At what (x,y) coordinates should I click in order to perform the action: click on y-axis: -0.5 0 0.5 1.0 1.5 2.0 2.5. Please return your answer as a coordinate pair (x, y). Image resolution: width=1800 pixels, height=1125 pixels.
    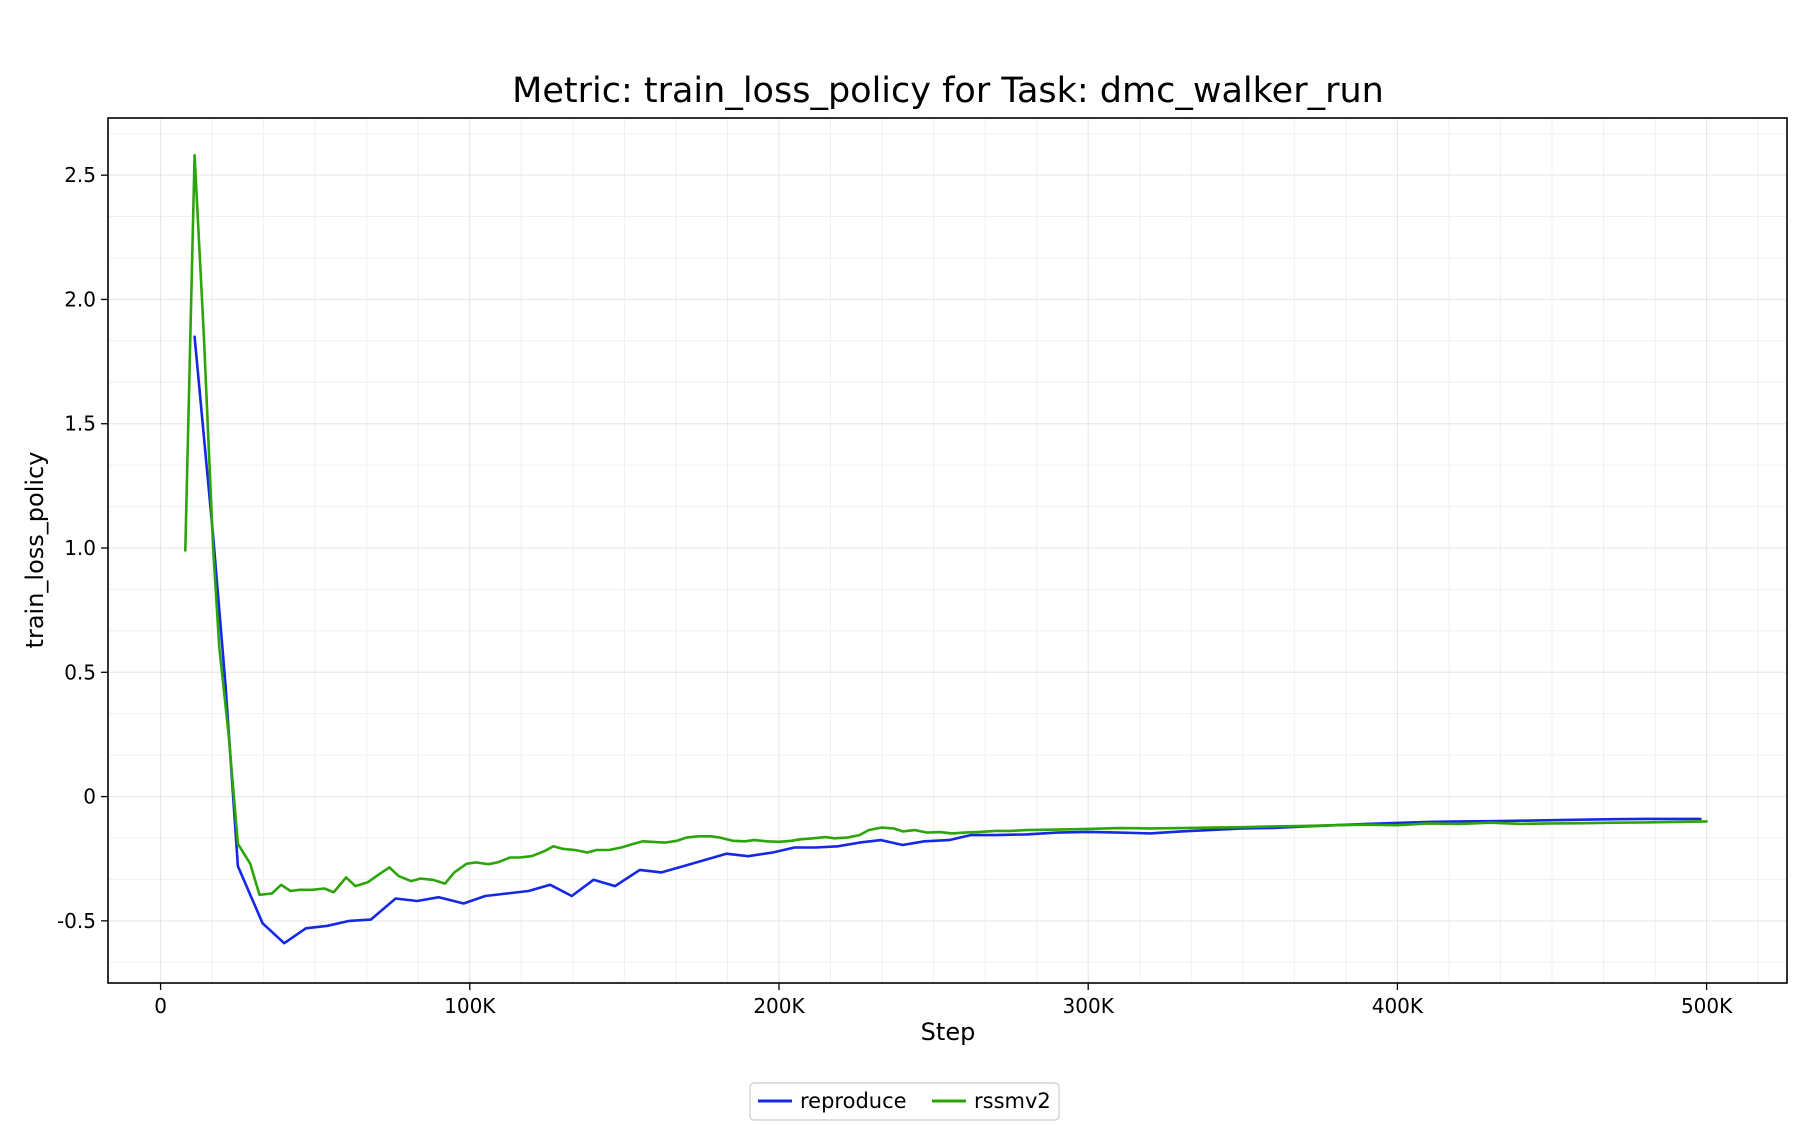
    Looking at the image, I should click on (82, 548).